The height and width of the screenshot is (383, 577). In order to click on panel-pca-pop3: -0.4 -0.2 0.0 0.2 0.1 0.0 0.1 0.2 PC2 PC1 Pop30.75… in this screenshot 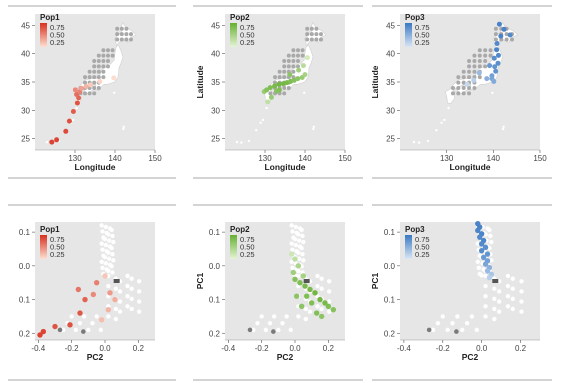, I will do `click(455, 291)`.